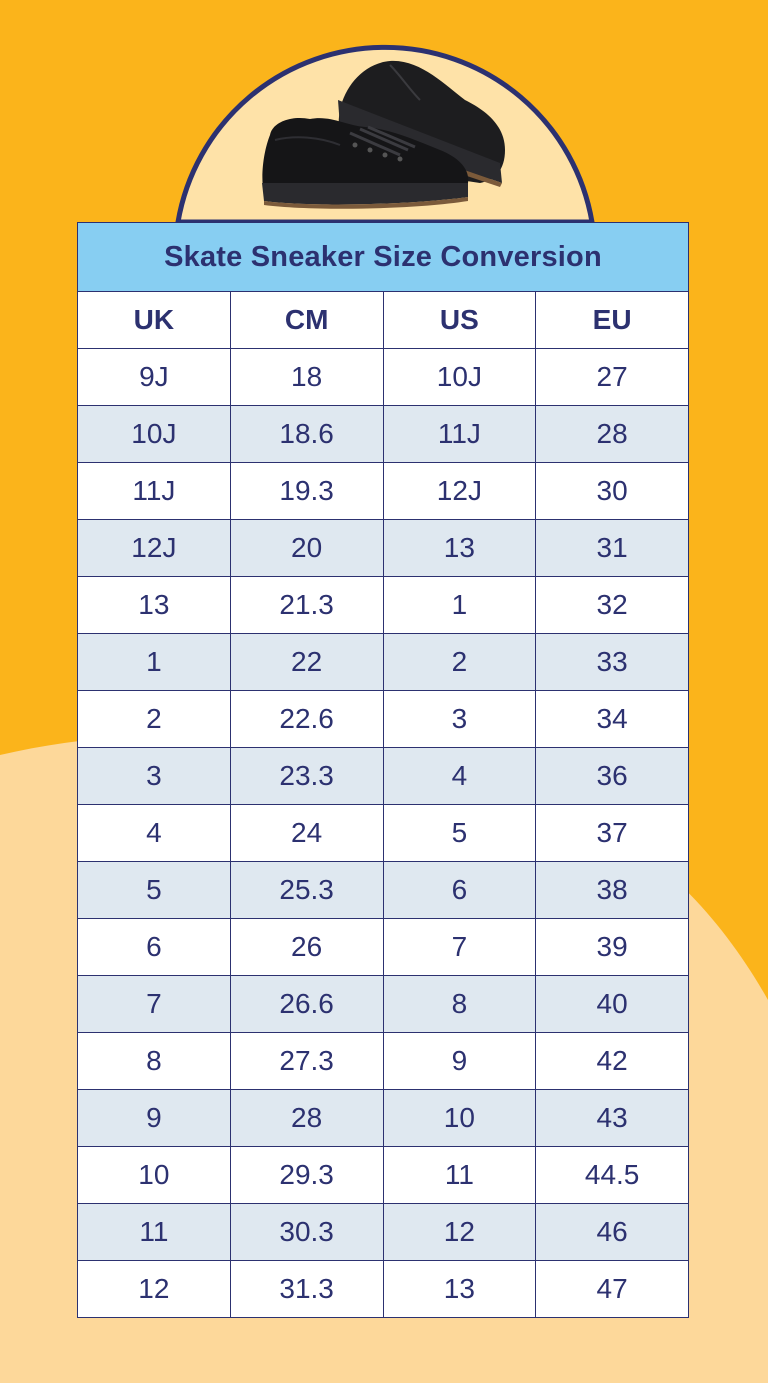  I want to click on header-eu: EU, so click(612, 320).